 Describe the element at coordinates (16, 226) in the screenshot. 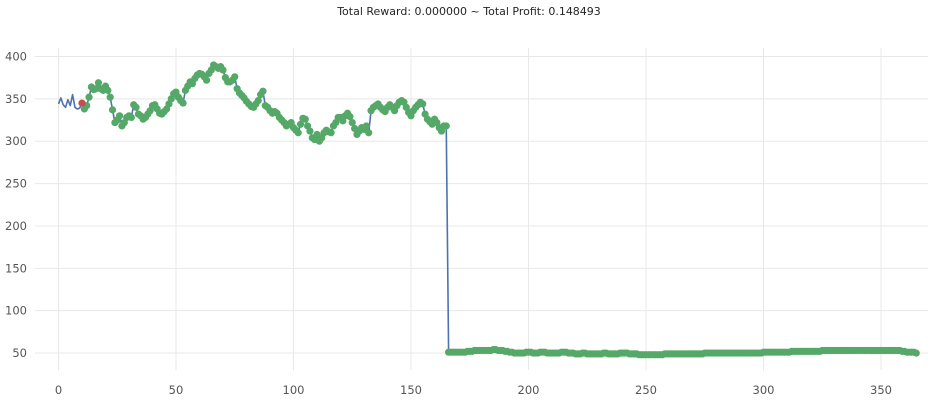

I see `y-tick-label: 200` at that location.